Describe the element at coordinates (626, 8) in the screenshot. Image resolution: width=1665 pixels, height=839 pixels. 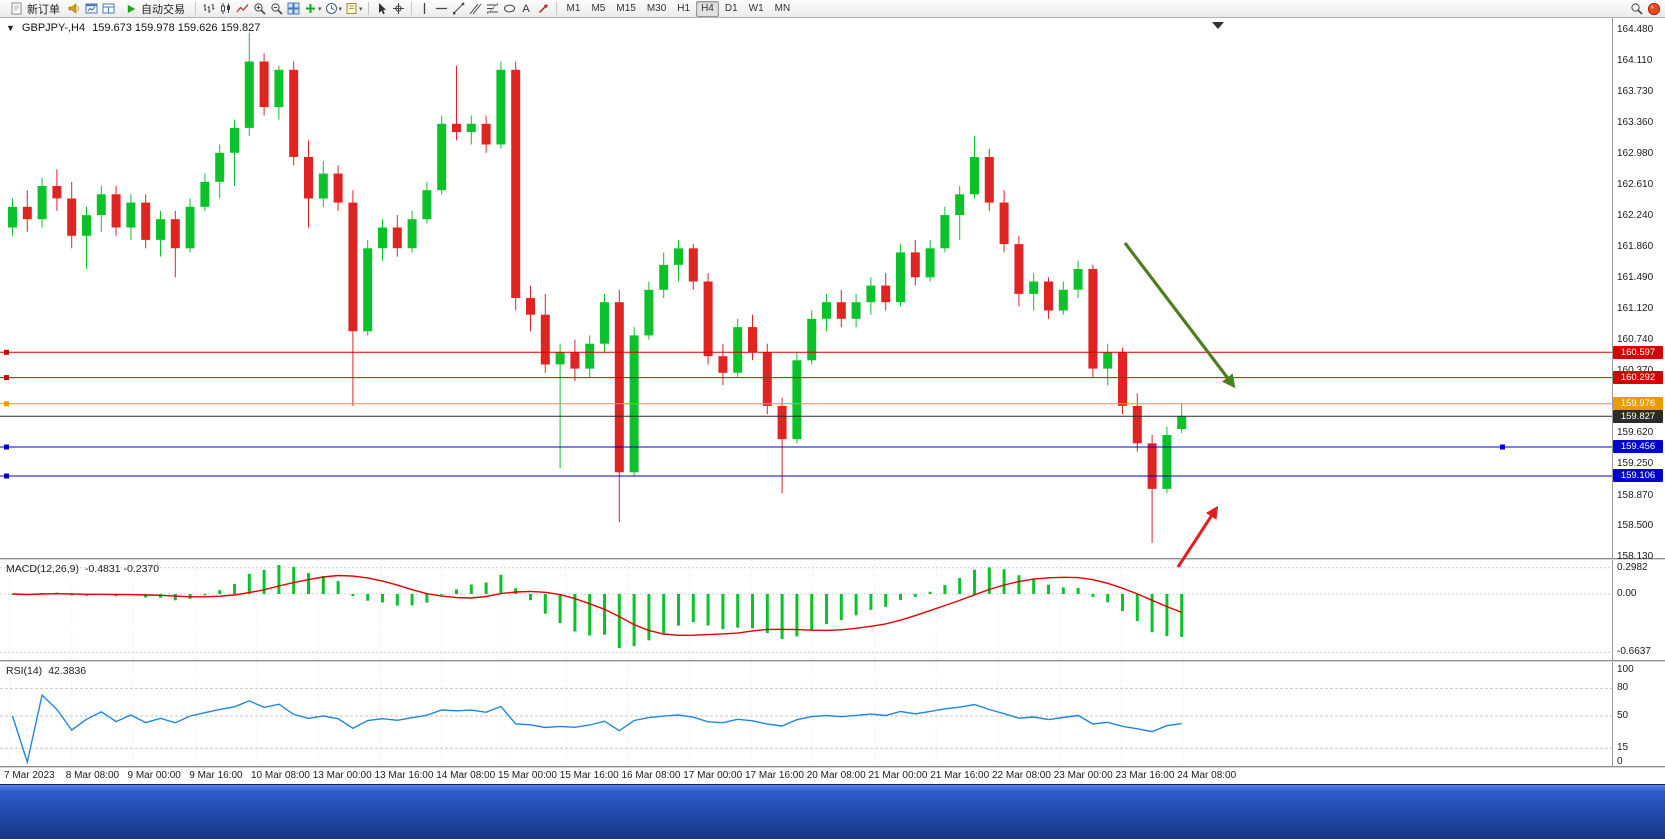
I see `timeframe-button-m15: M15` at that location.